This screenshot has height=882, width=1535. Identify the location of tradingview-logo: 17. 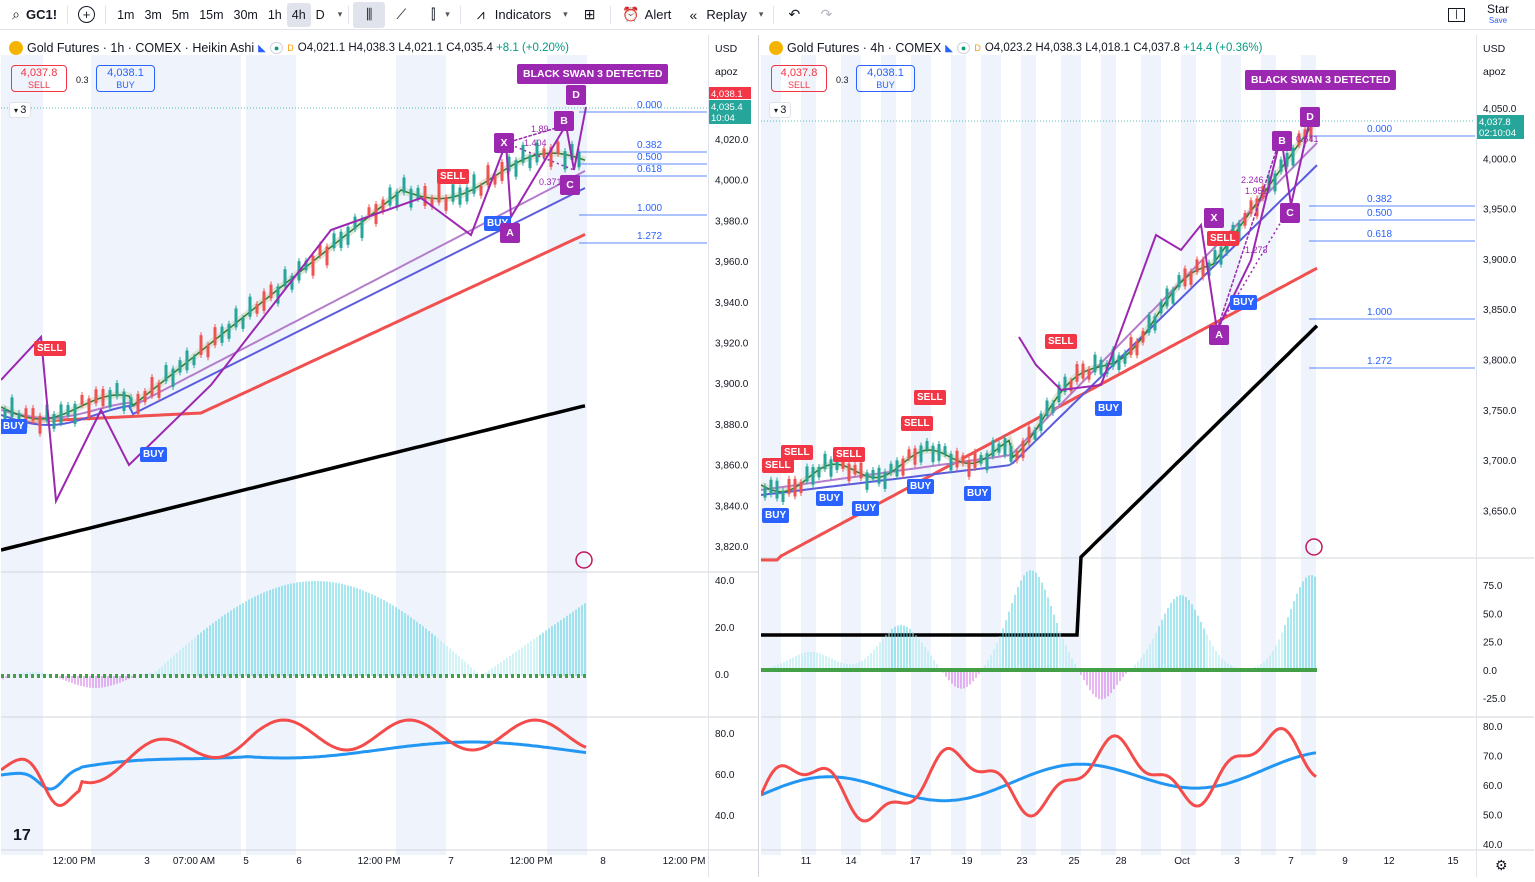
(22, 835).